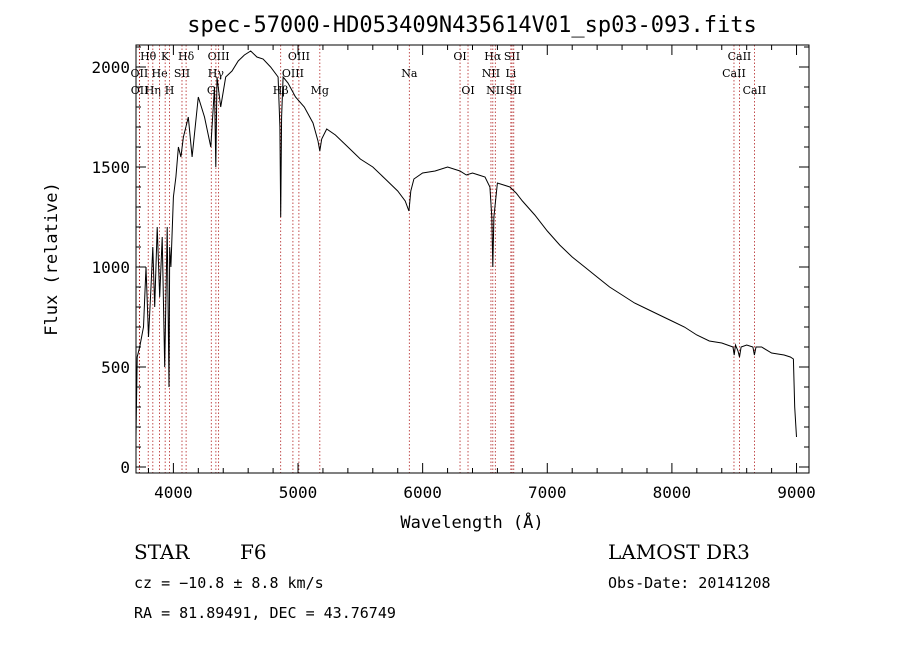 The width and height of the screenshot is (900, 649). Describe the element at coordinates (153, 90) in the screenshot. I see `line-marker-label: Hη` at that location.